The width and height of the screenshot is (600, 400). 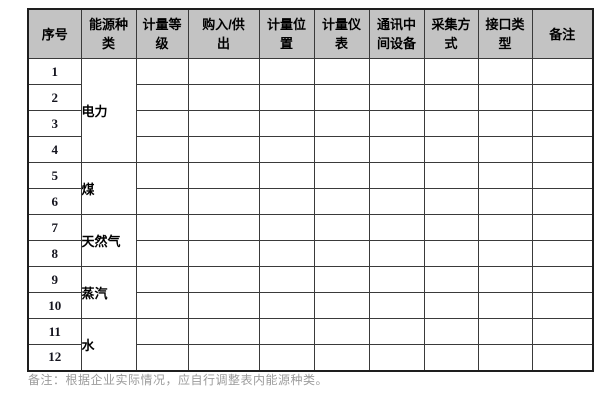 I want to click on energy-type-electricity: 电力, so click(x=108, y=110).